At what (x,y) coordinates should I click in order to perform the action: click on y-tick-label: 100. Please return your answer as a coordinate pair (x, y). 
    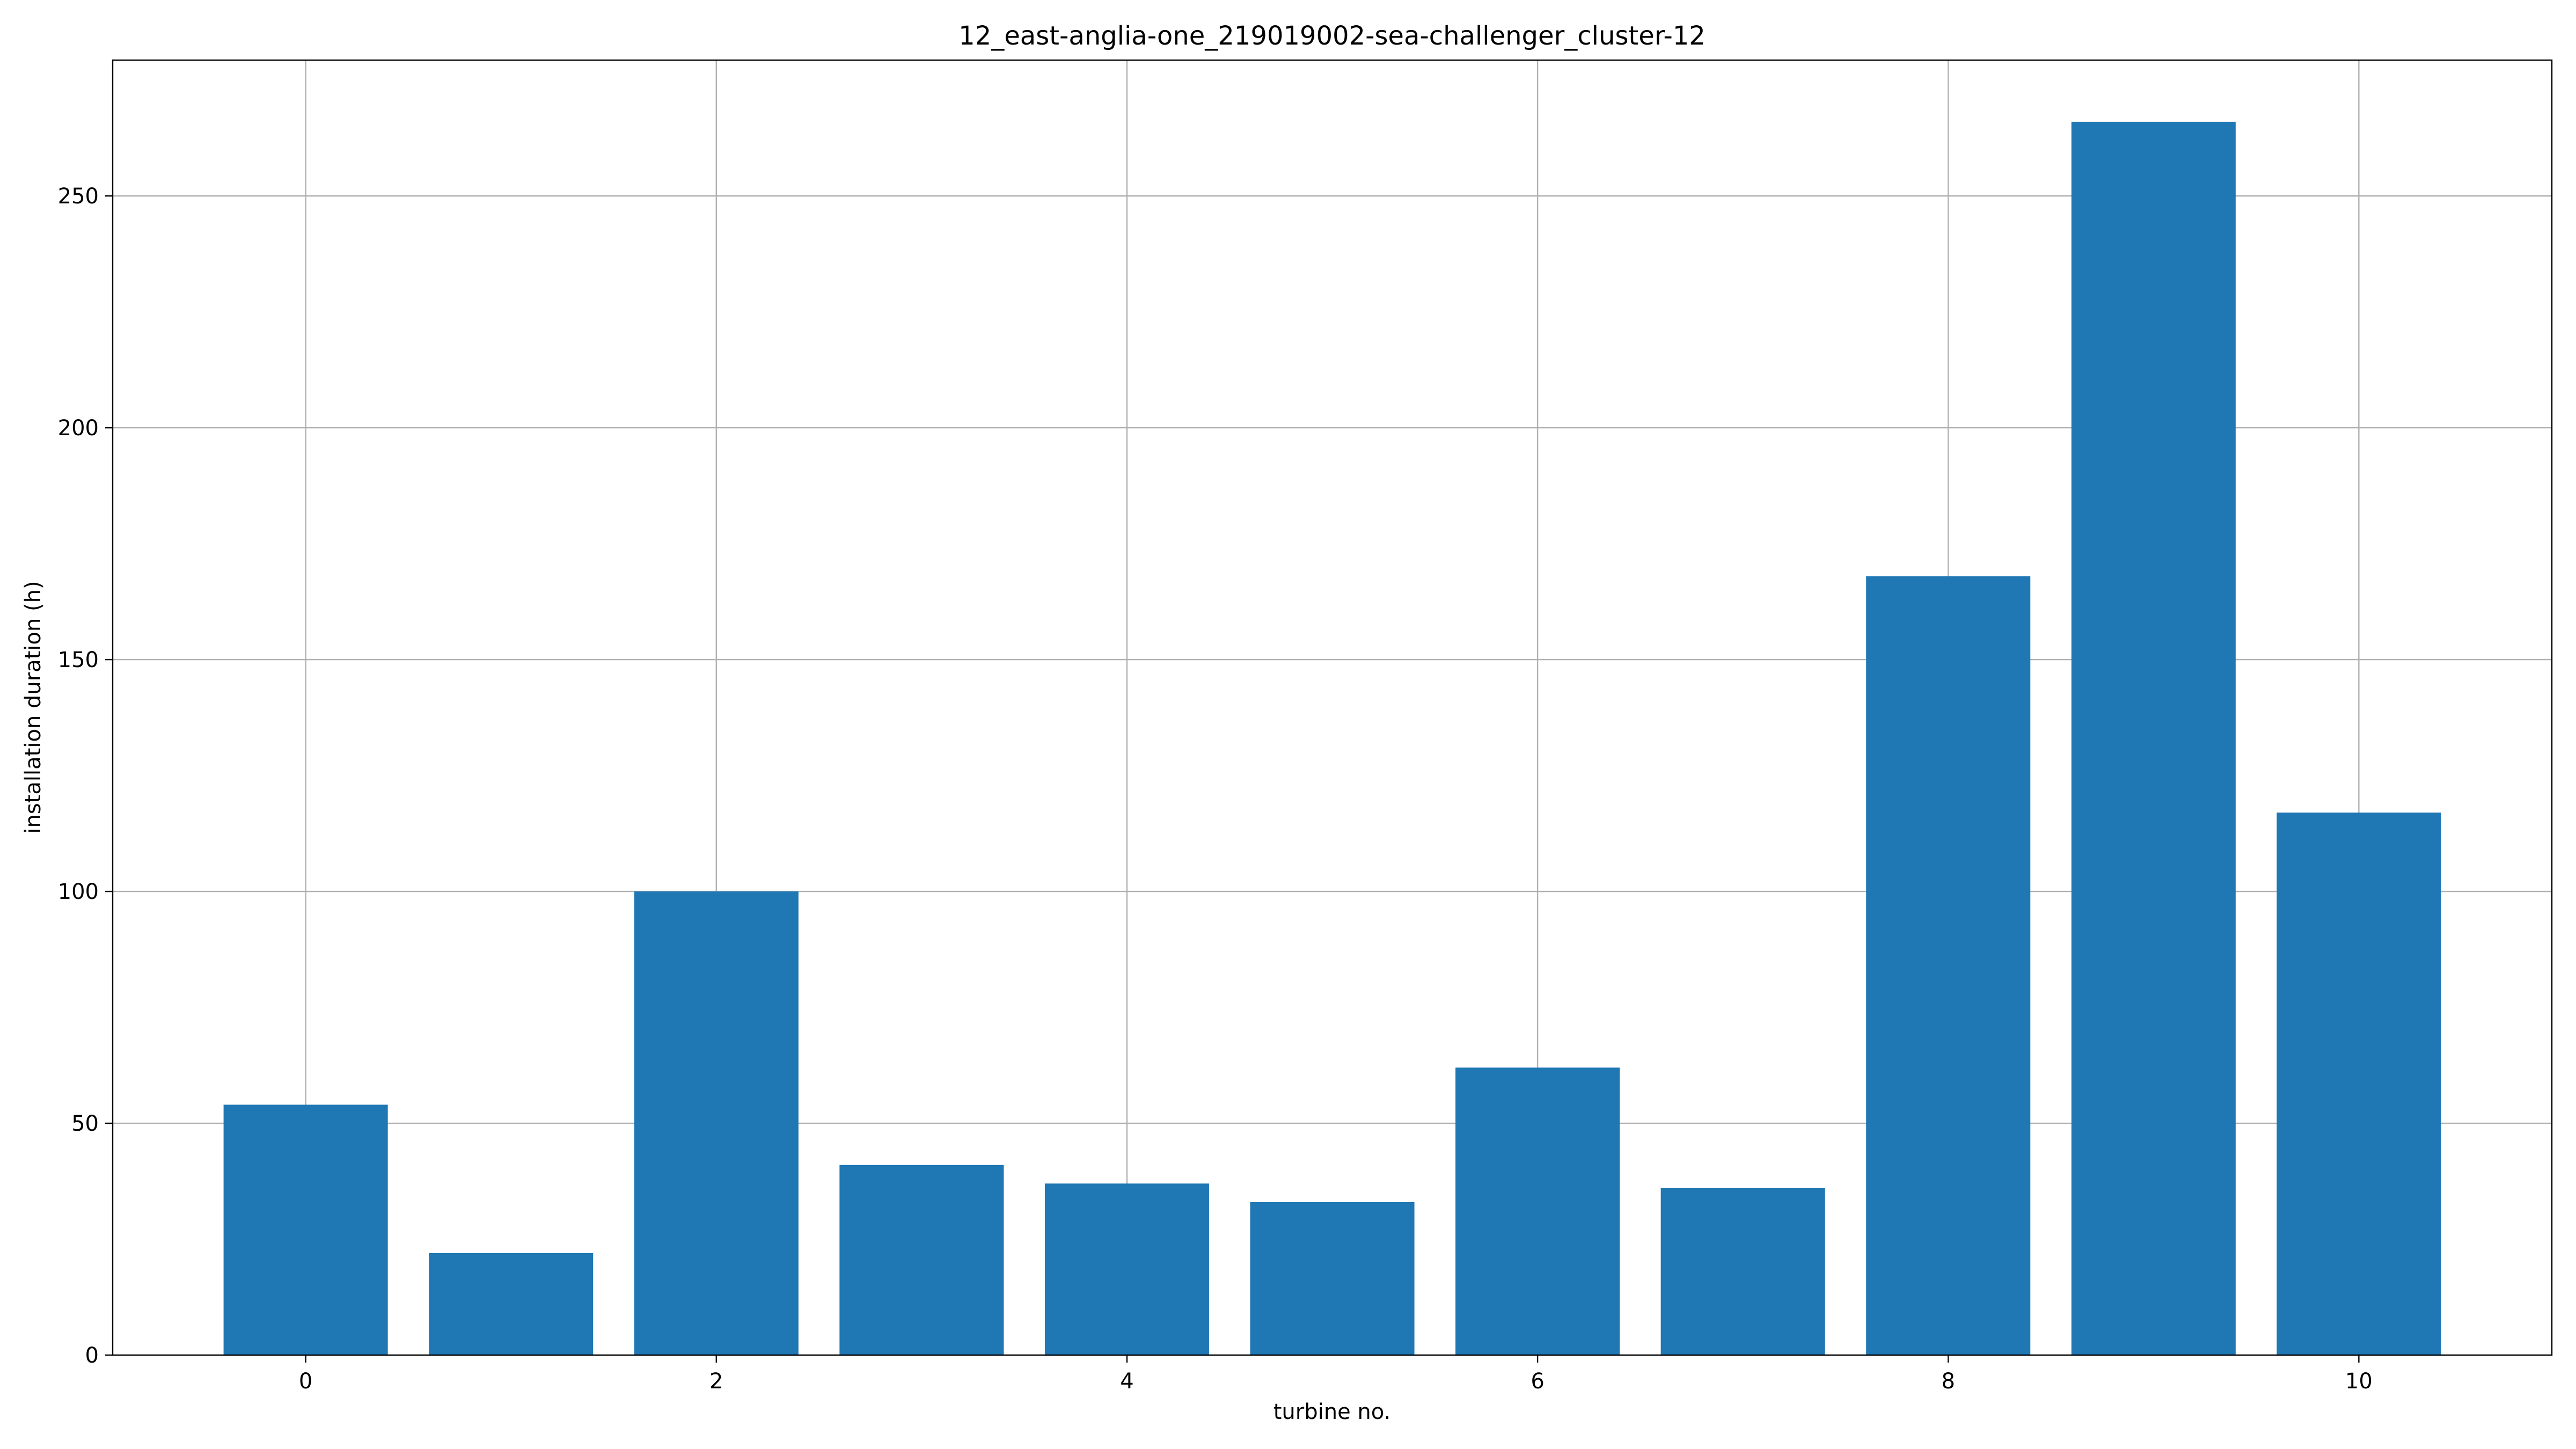
    Looking at the image, I should click on (78, 892).